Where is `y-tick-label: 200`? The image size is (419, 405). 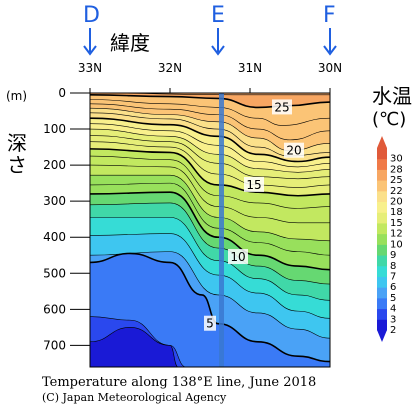
y-tick-label: 200 is located at coordinates (54, 165).